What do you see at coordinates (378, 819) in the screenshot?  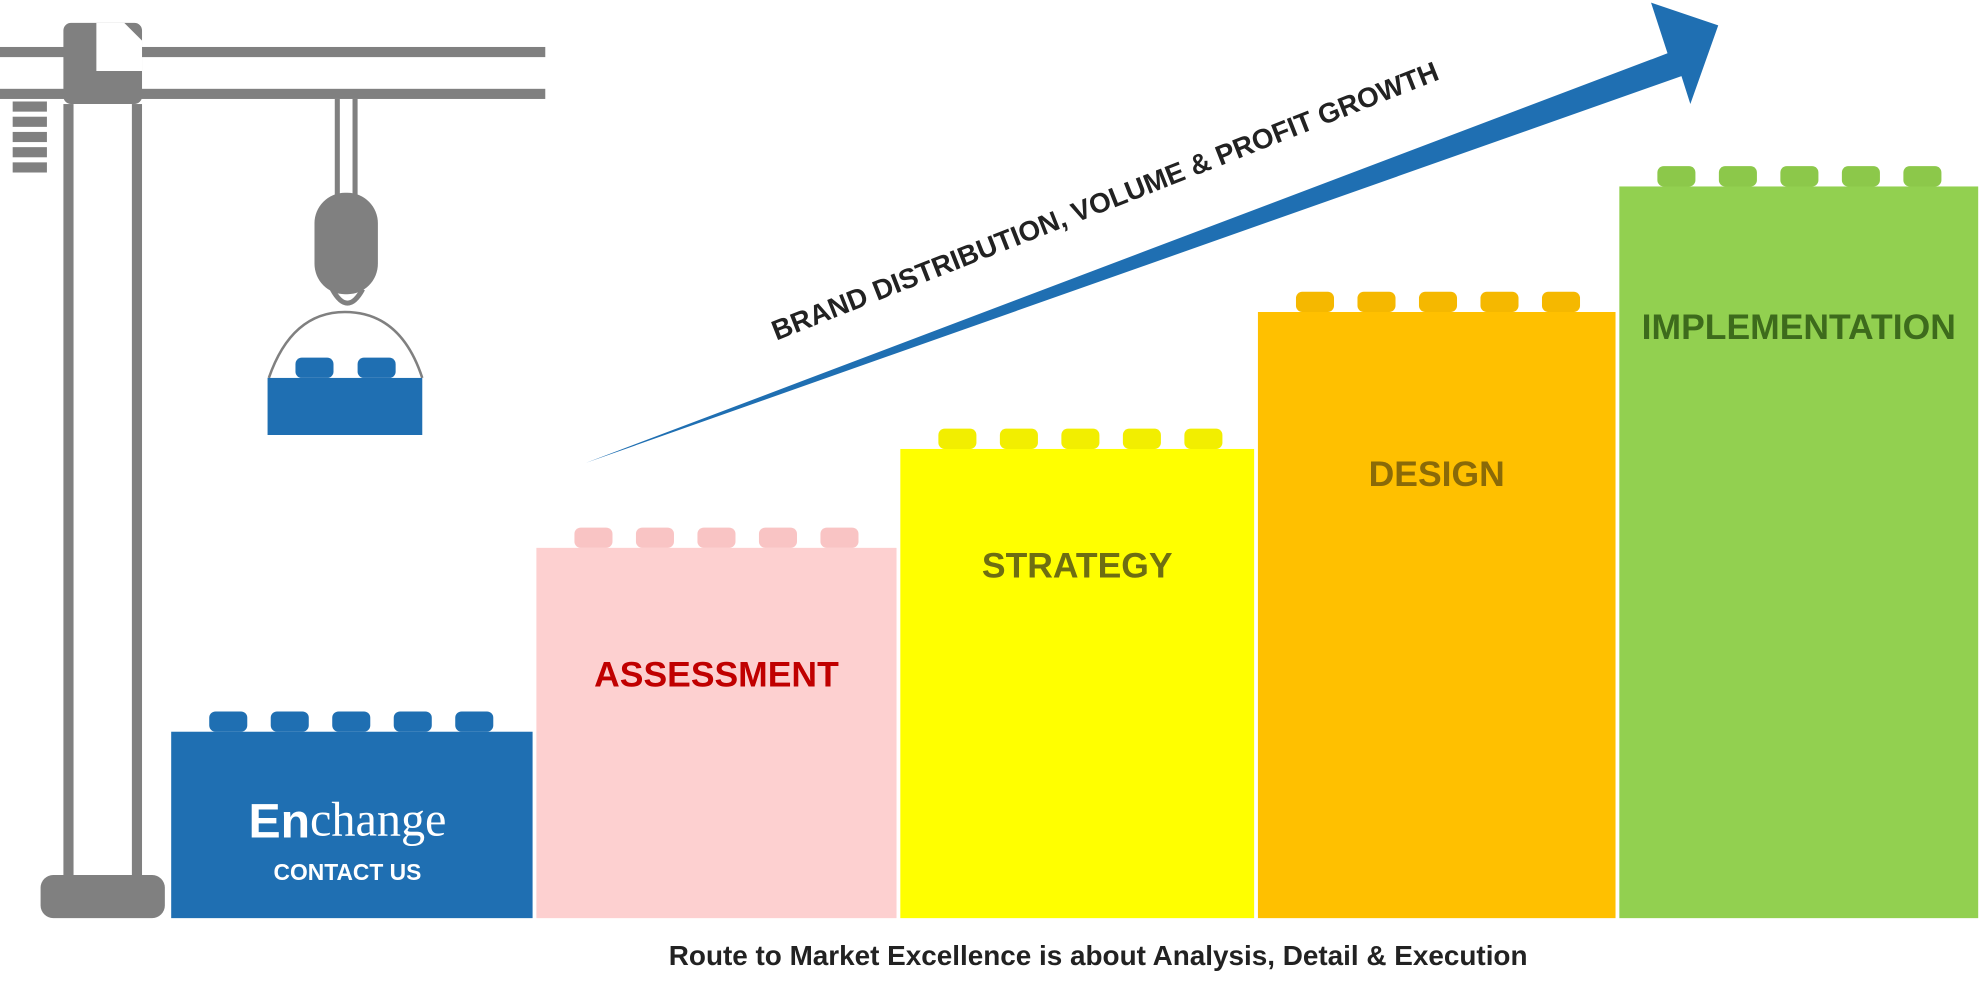 I see `logo-rest: change` at bounding box center [378, 819].